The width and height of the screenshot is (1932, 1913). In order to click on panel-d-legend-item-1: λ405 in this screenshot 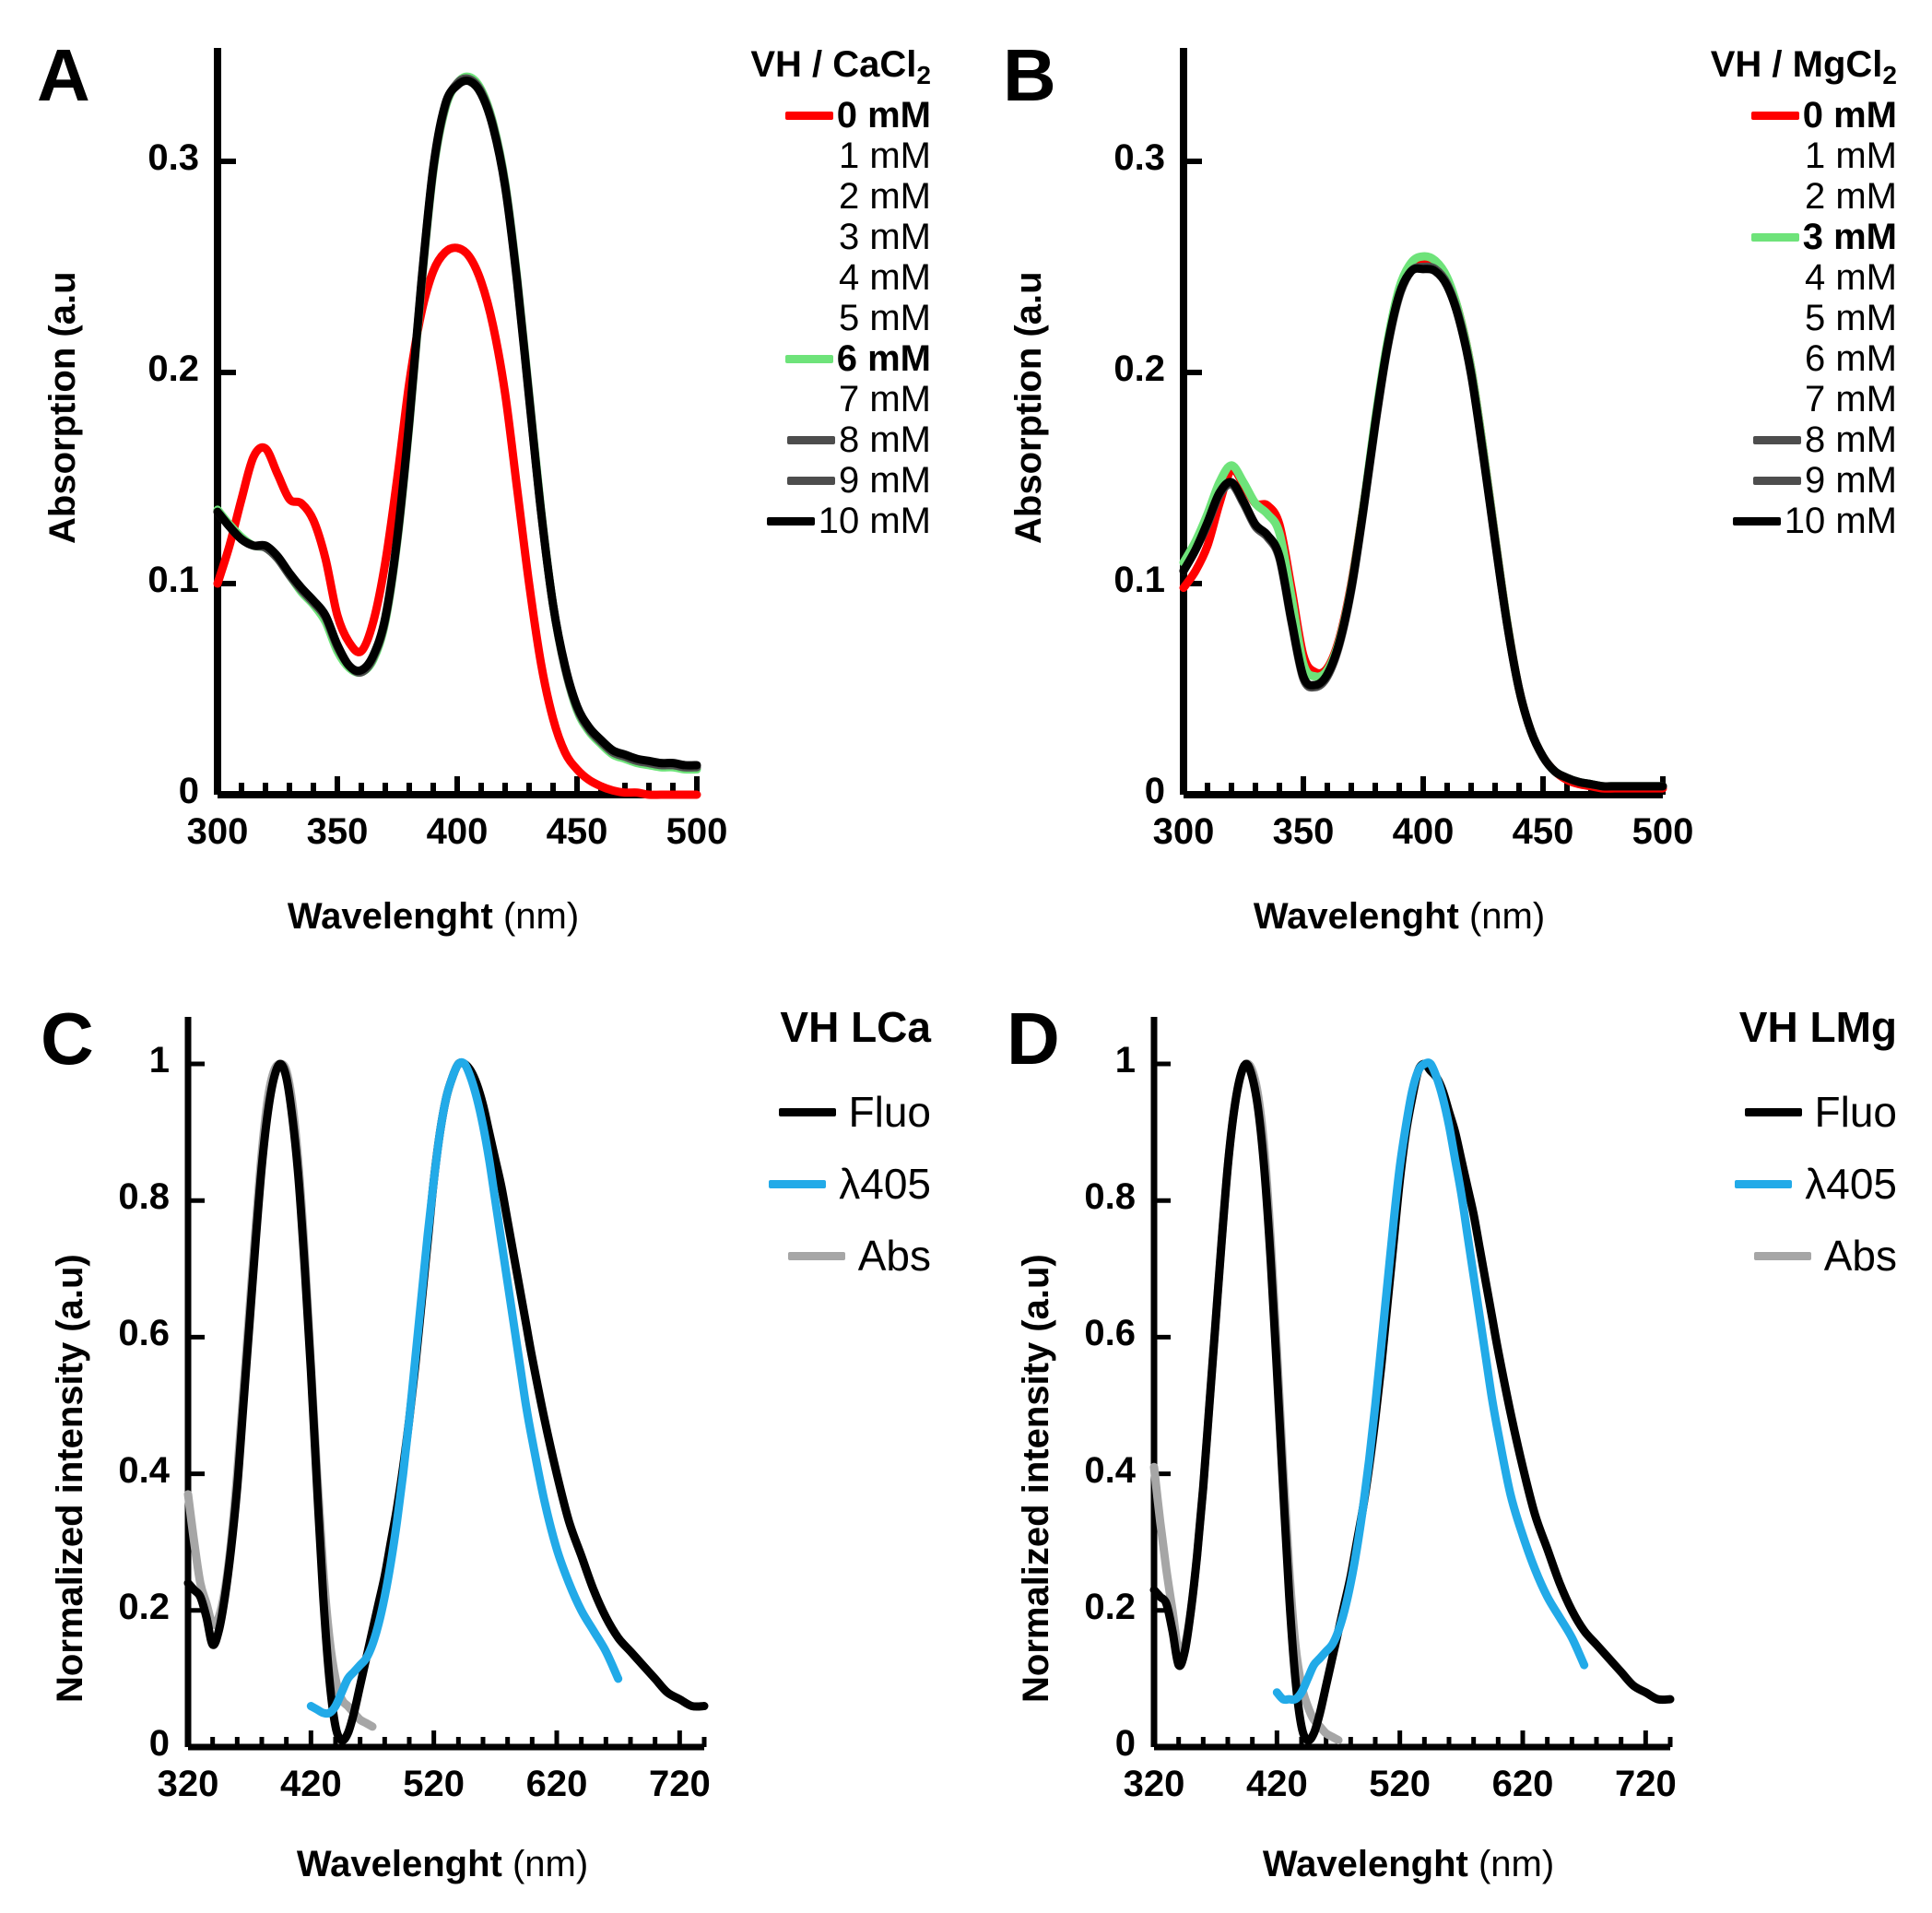, I will do `click(1735, 1184)`.